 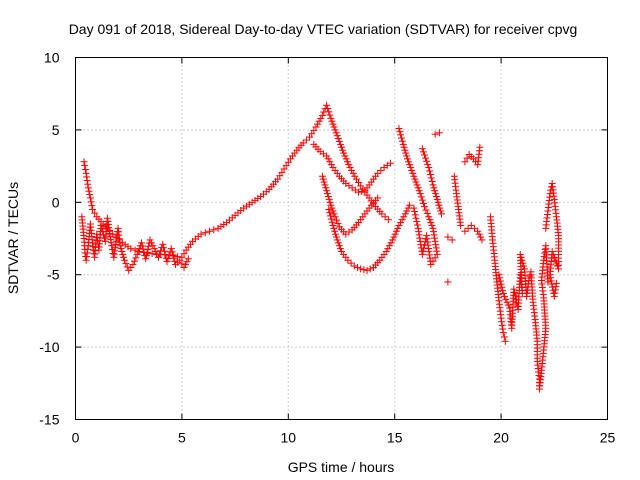 I want to click on y-tick-label: -5, so click(x=53, y=275).